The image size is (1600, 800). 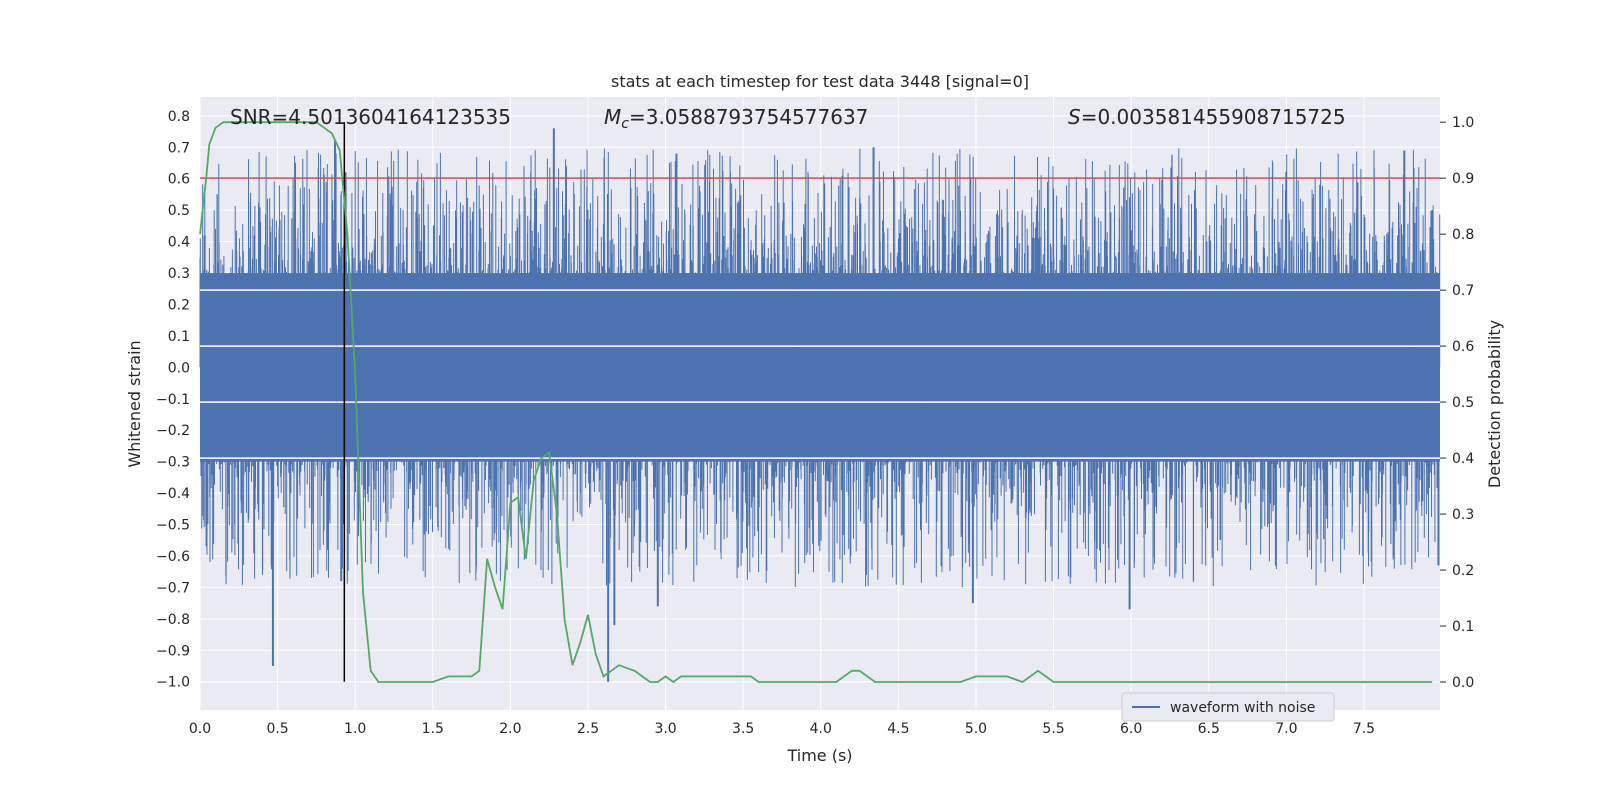 I want to click on x-tick-label: 2.0, so click(x=510, y=729).